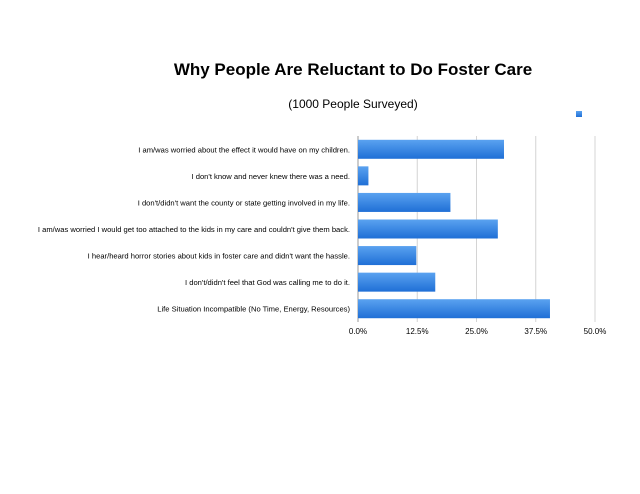 The width and height of the screenshot is (640, 494). Describe the element at coordinates (579, 114) in the screenshot. I see `legend-swatch` at that location.